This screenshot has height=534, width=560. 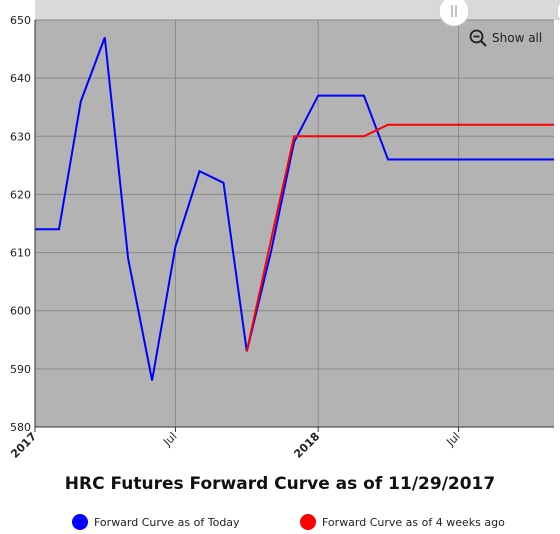 I want to click on x-tick-label: 2017, so click(x=23, y=445).